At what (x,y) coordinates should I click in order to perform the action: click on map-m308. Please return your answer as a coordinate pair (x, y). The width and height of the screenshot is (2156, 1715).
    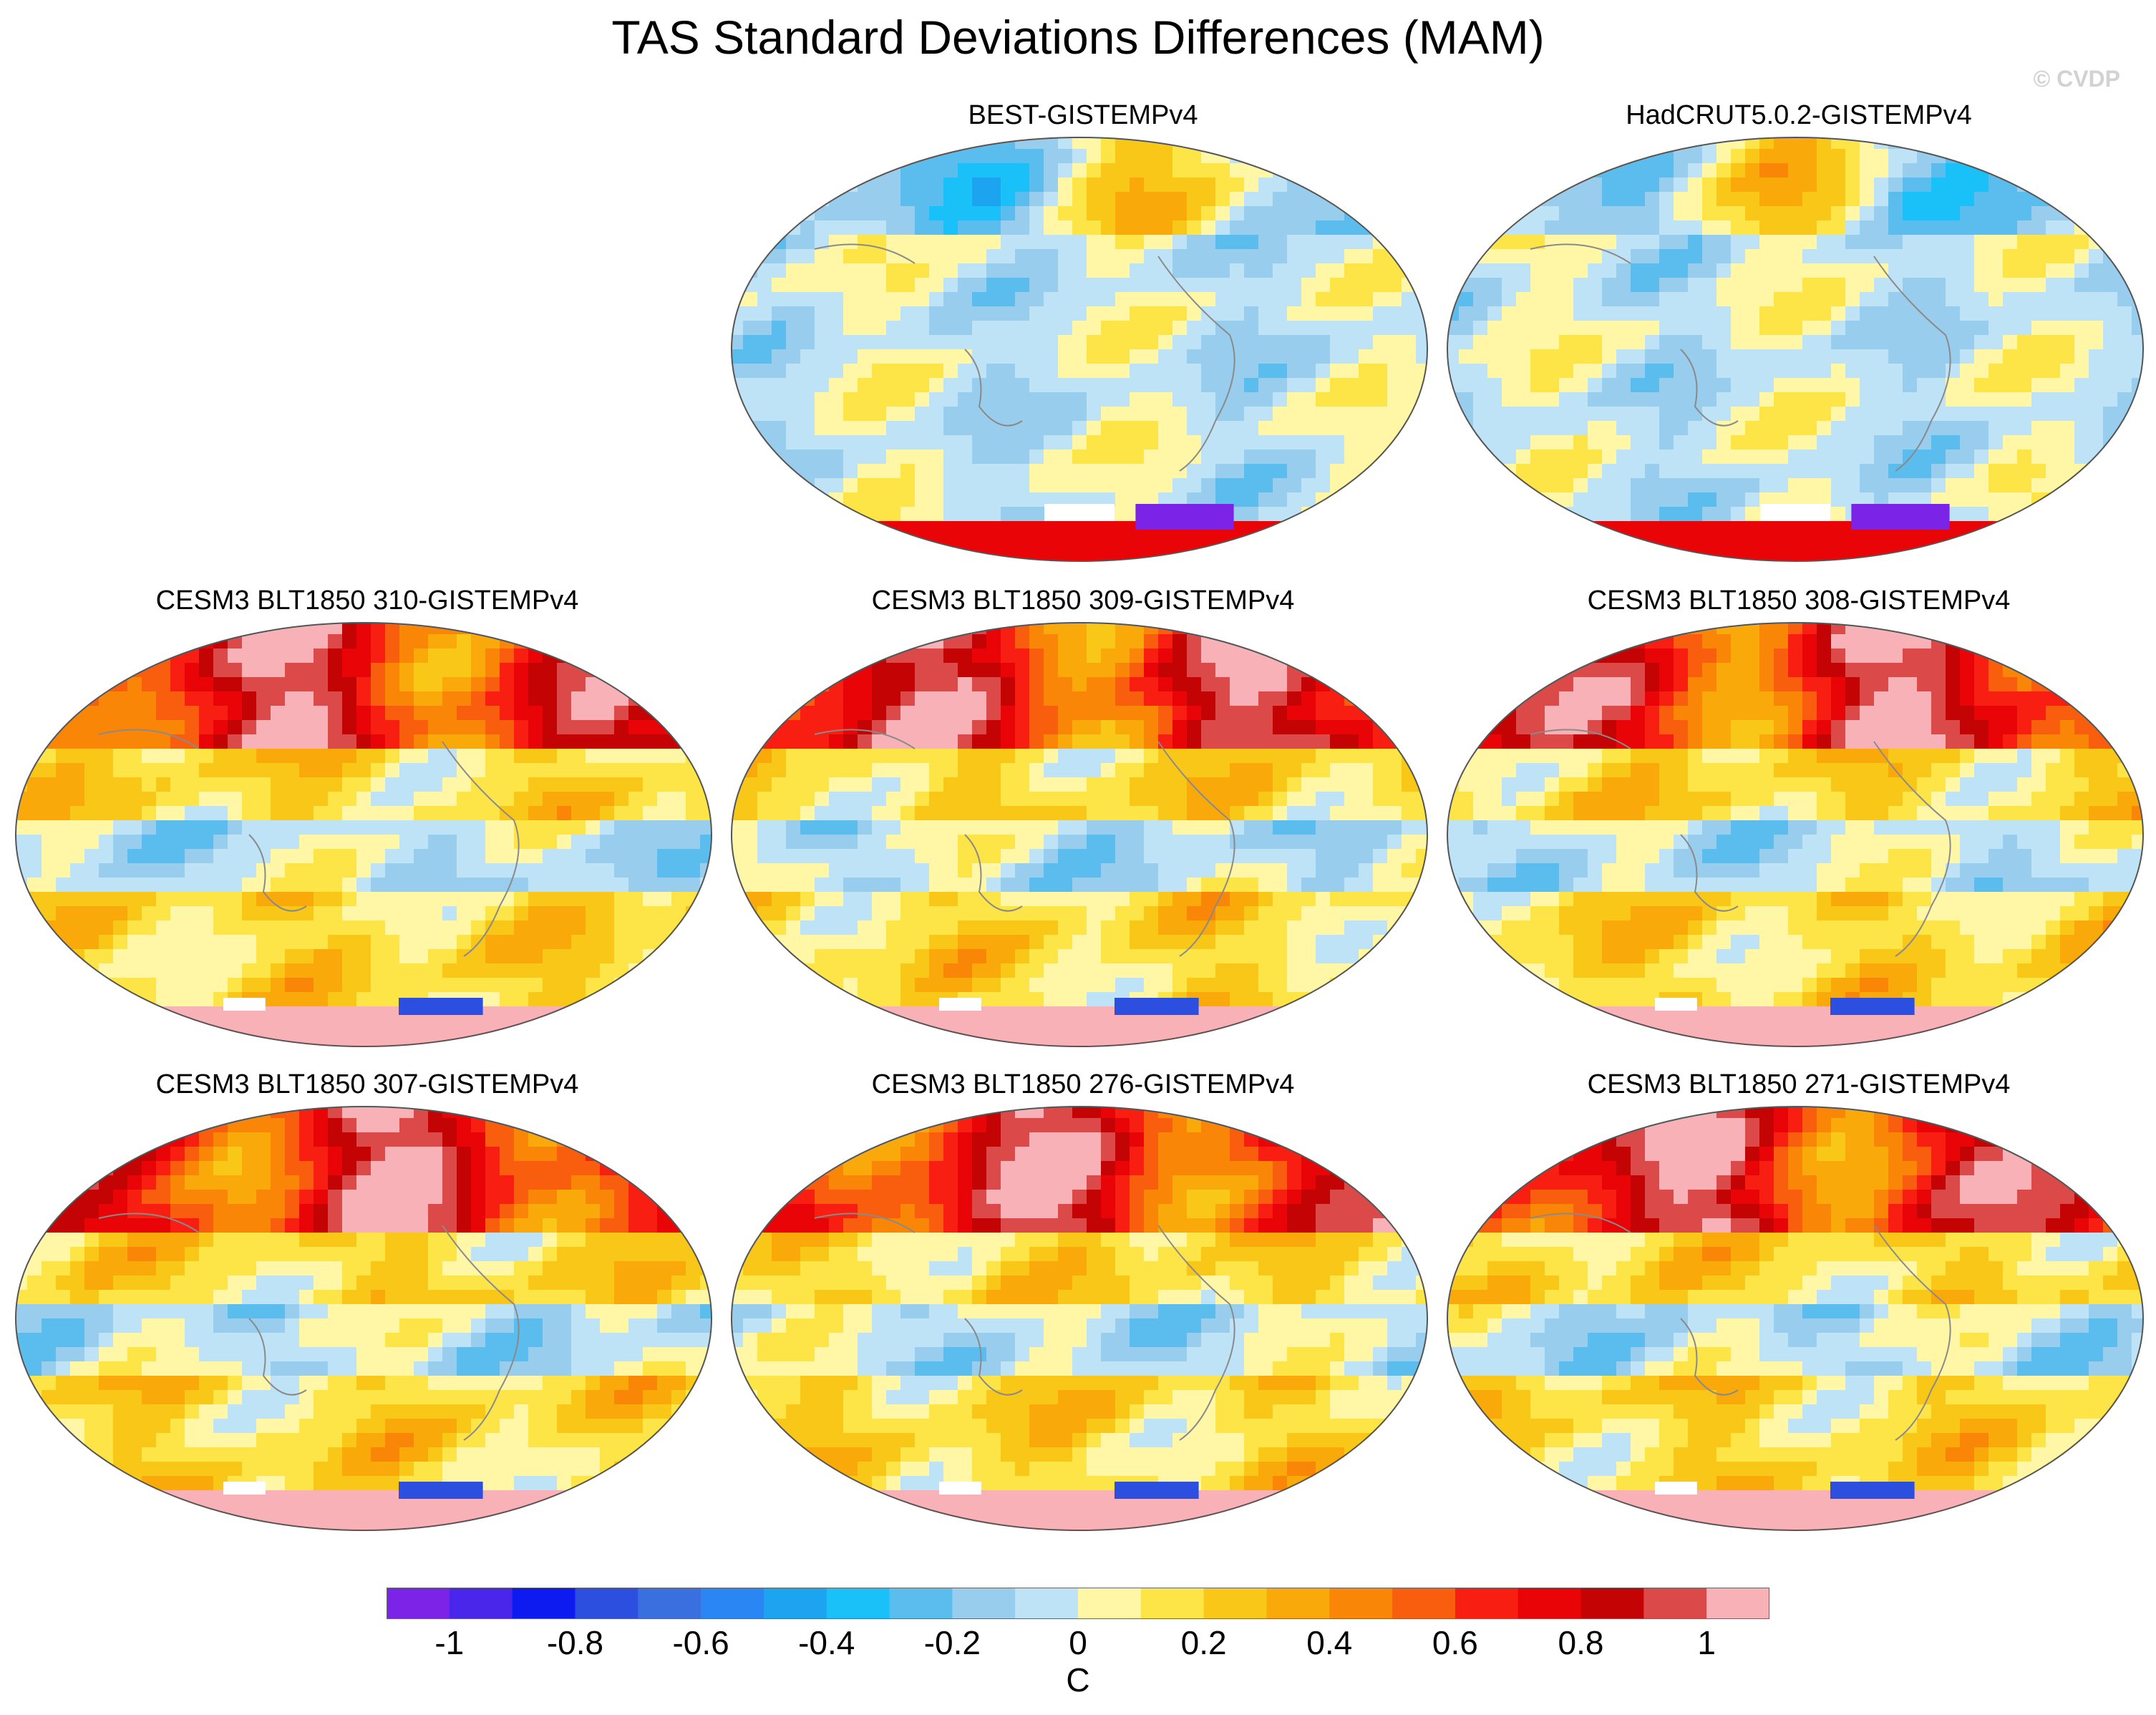
    Looking at the image, I should click on (1795, 834).